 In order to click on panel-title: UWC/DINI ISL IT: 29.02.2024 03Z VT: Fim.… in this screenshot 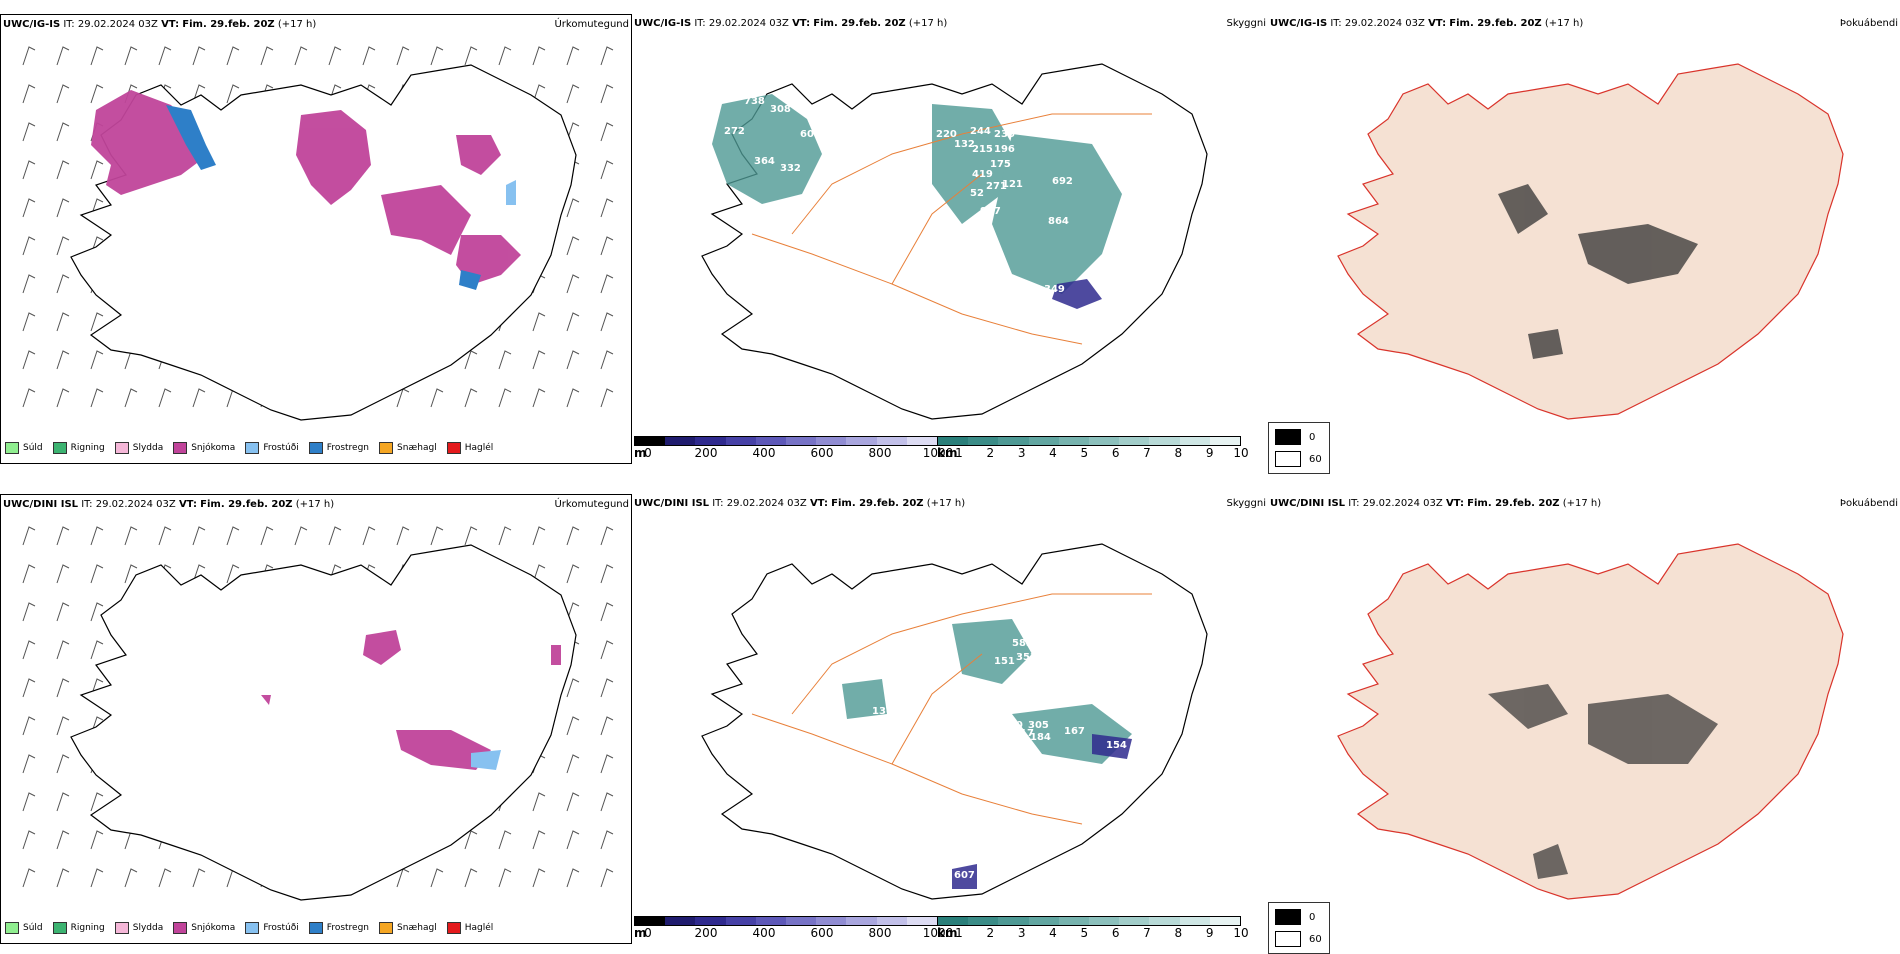, I will do `click(799, 504)`.